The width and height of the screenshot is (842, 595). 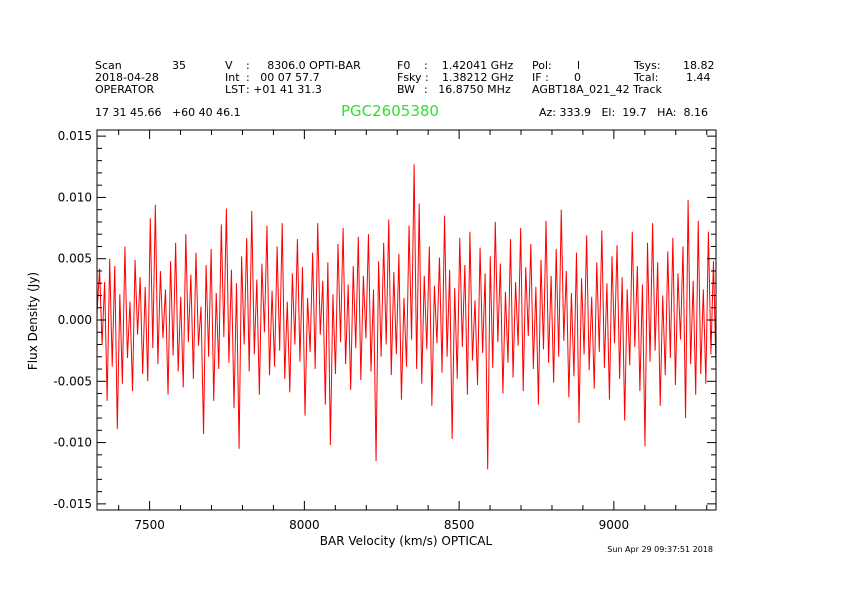 What do you see at coordinates (413, 77) in the screenshot?
I see `header-fsky-label: Fsky :` at bounding box center [413, 77].